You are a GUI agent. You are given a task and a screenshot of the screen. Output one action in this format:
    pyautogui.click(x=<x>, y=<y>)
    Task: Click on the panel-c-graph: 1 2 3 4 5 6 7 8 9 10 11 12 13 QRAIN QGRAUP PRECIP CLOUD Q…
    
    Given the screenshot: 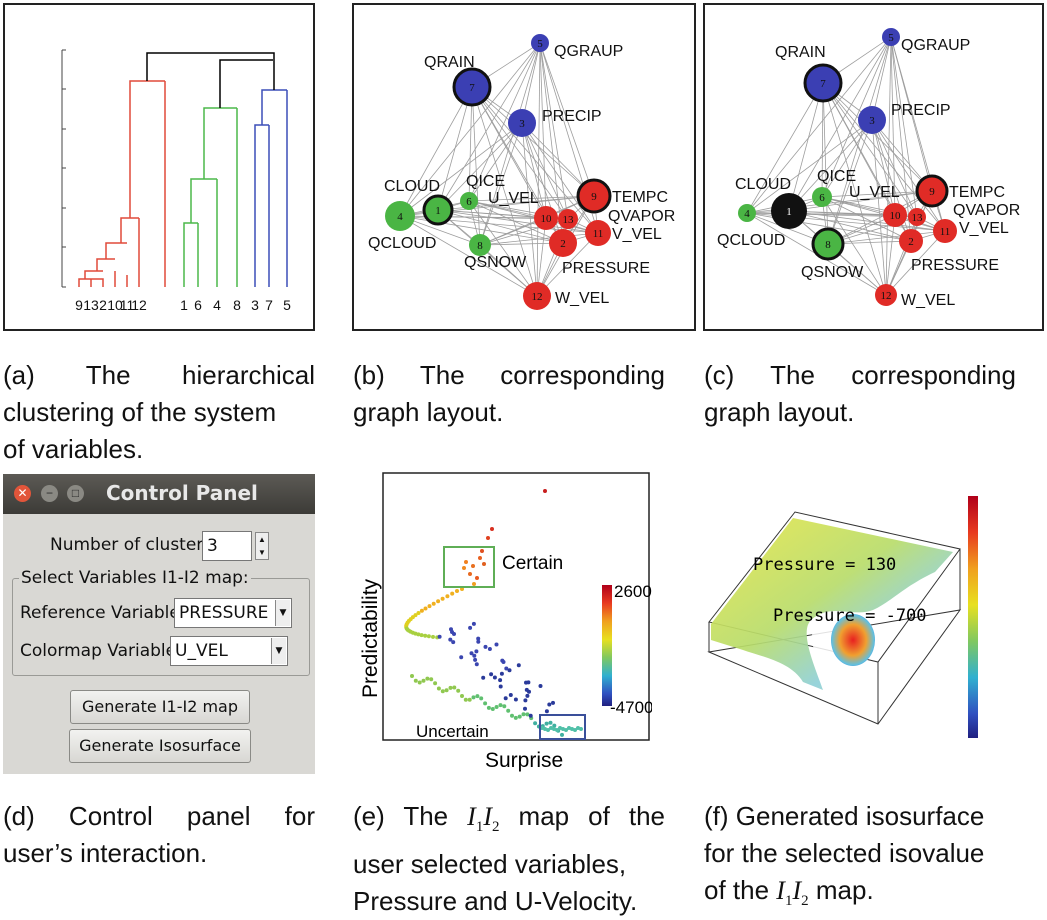 What is the action you would take?
    pyautogui.click(x=873, y=167)
    